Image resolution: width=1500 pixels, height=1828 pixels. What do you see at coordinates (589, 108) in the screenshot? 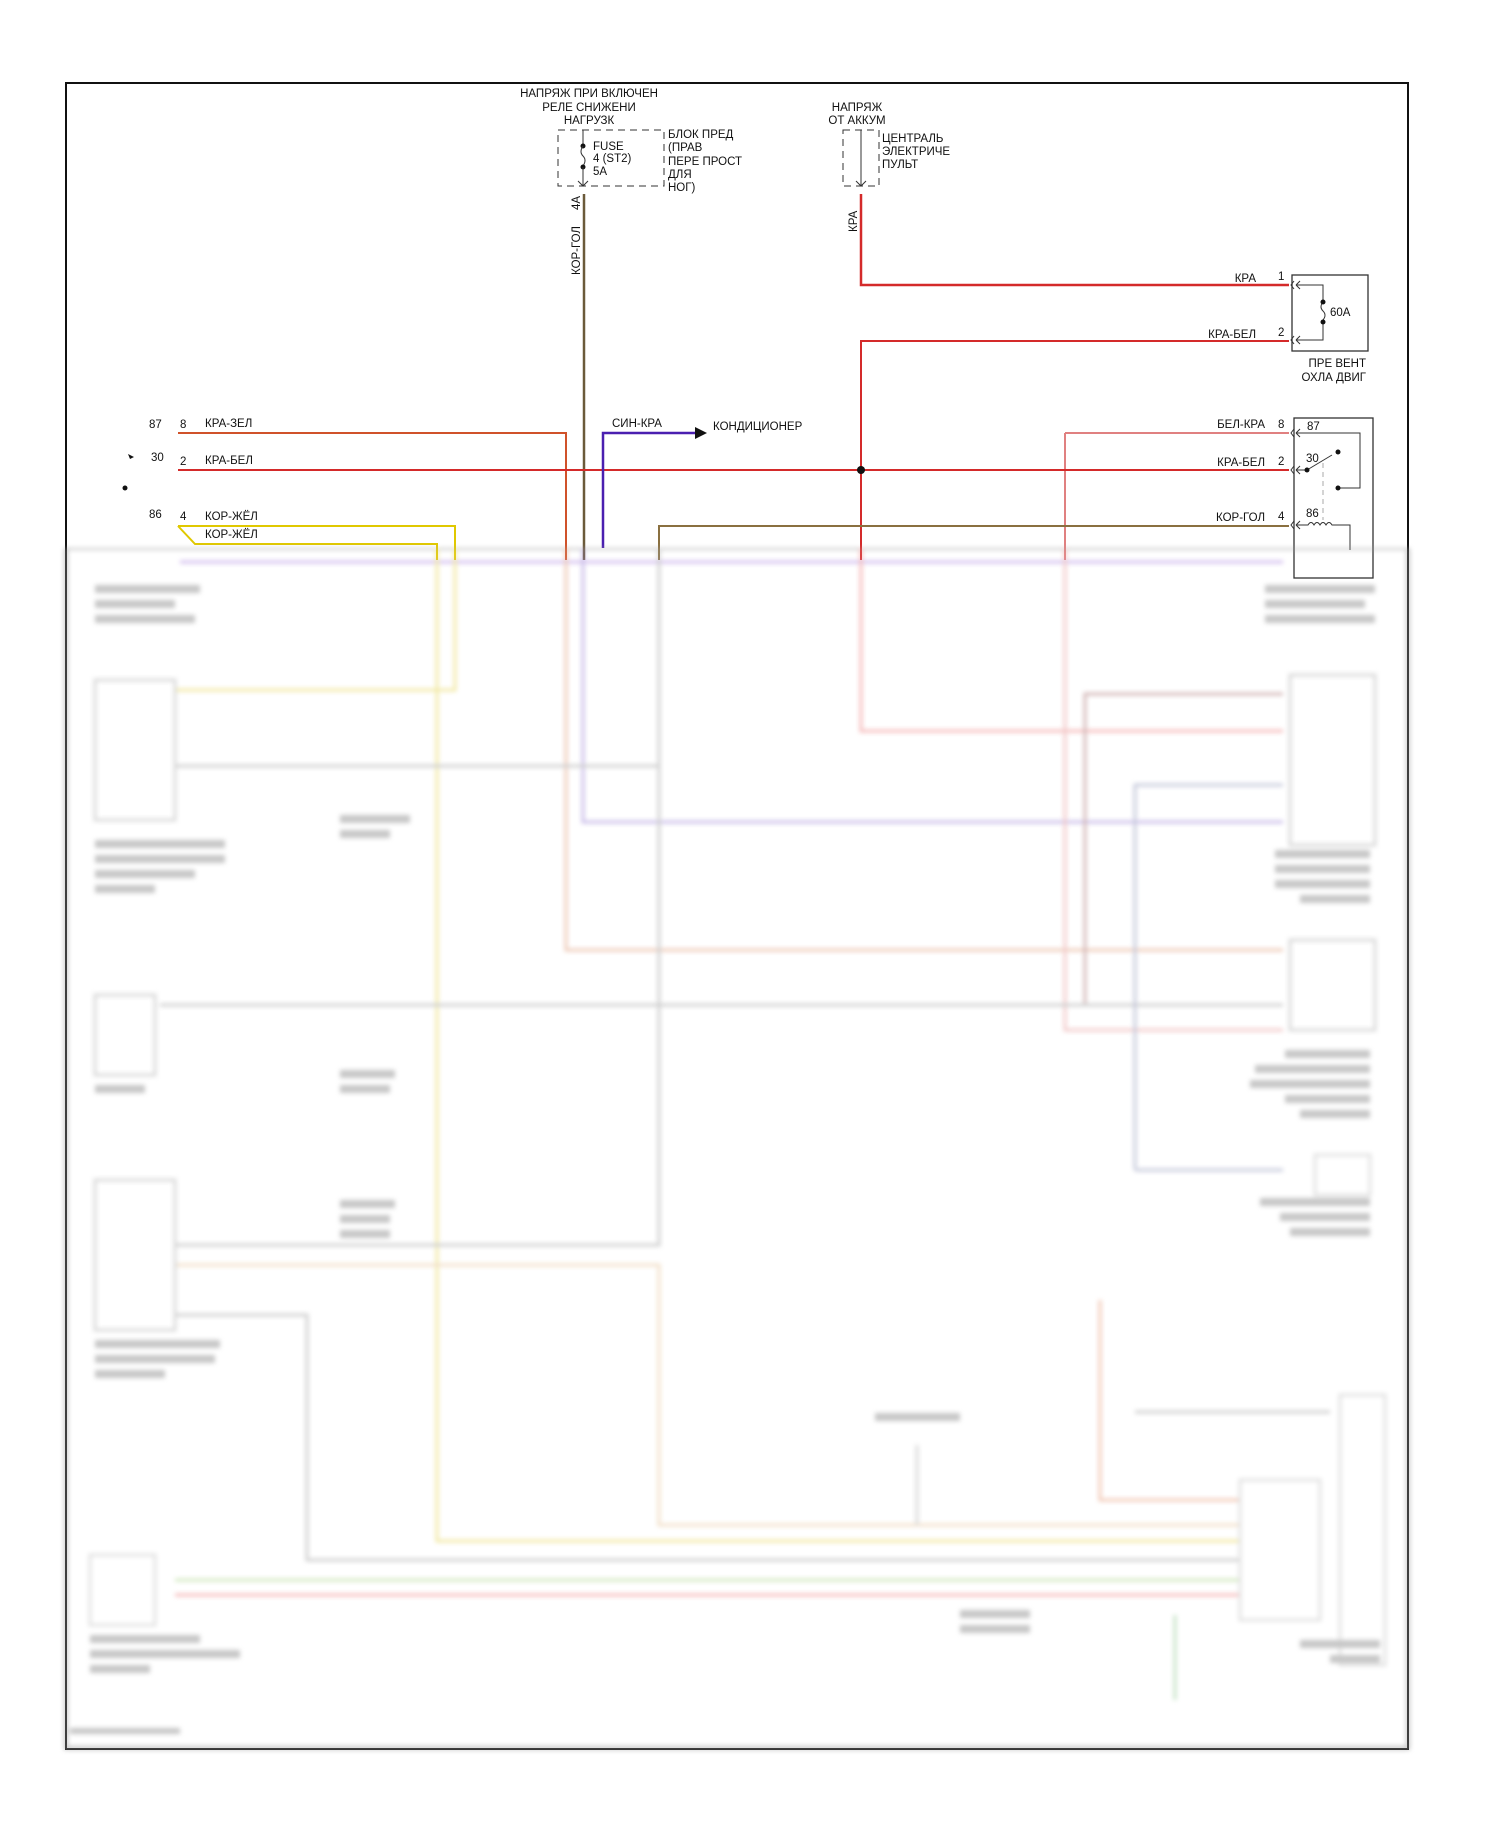
I see `source-title-line: РЕЛЕ СНИЖЕНИ` at bounding box center [589, 108].